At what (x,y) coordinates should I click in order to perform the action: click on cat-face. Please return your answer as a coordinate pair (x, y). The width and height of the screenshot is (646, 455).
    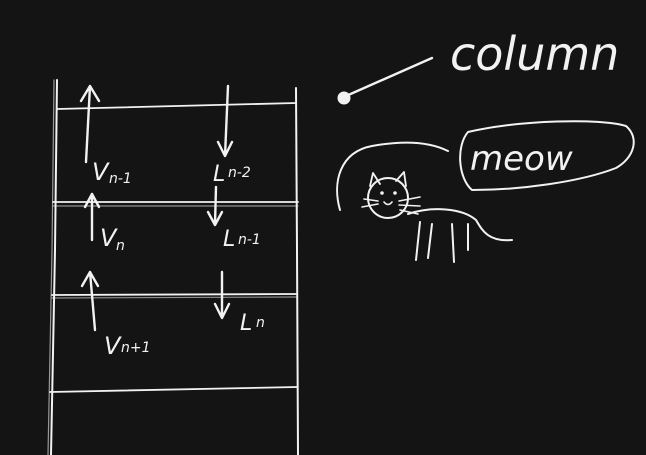
    Looking at the image, I should click on (388, 198).